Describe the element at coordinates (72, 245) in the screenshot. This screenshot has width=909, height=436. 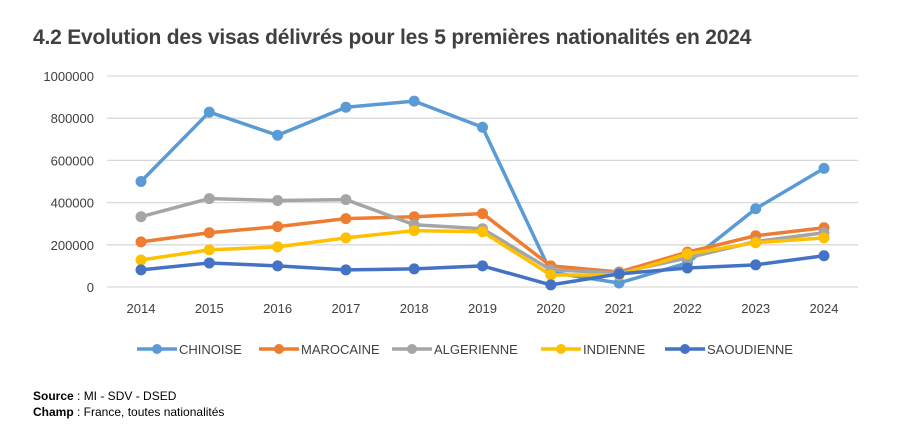
I see `y-tick-label: 200000` at that location.